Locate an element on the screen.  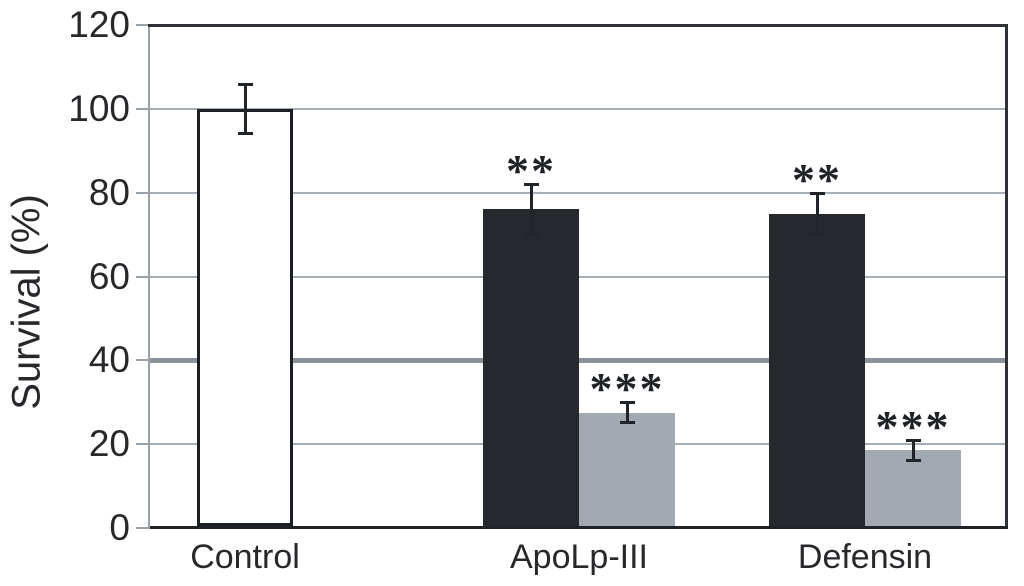
y-tick-label: 0 is located at coordinates (119, 527).